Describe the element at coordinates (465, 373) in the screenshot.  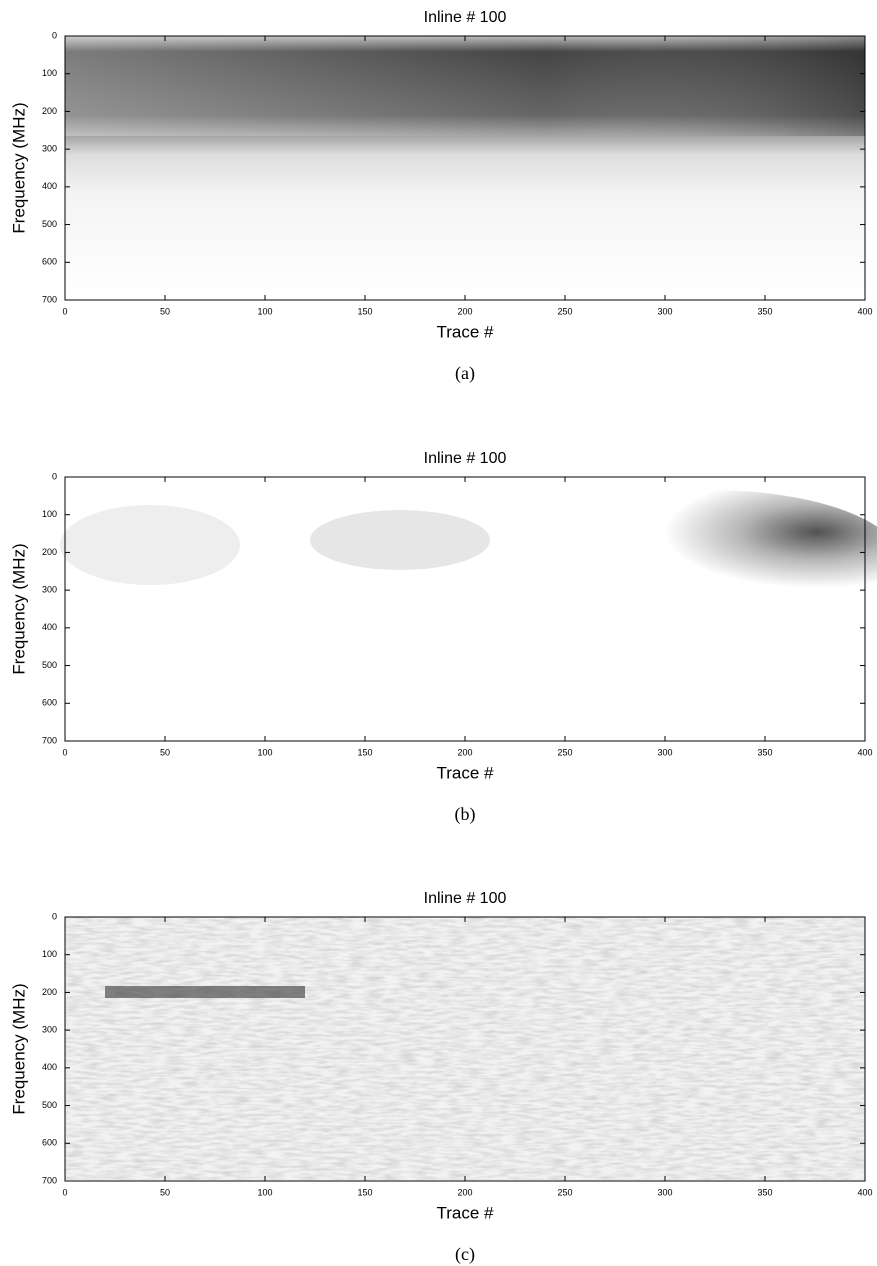
I see `caption: (a)` at that location.